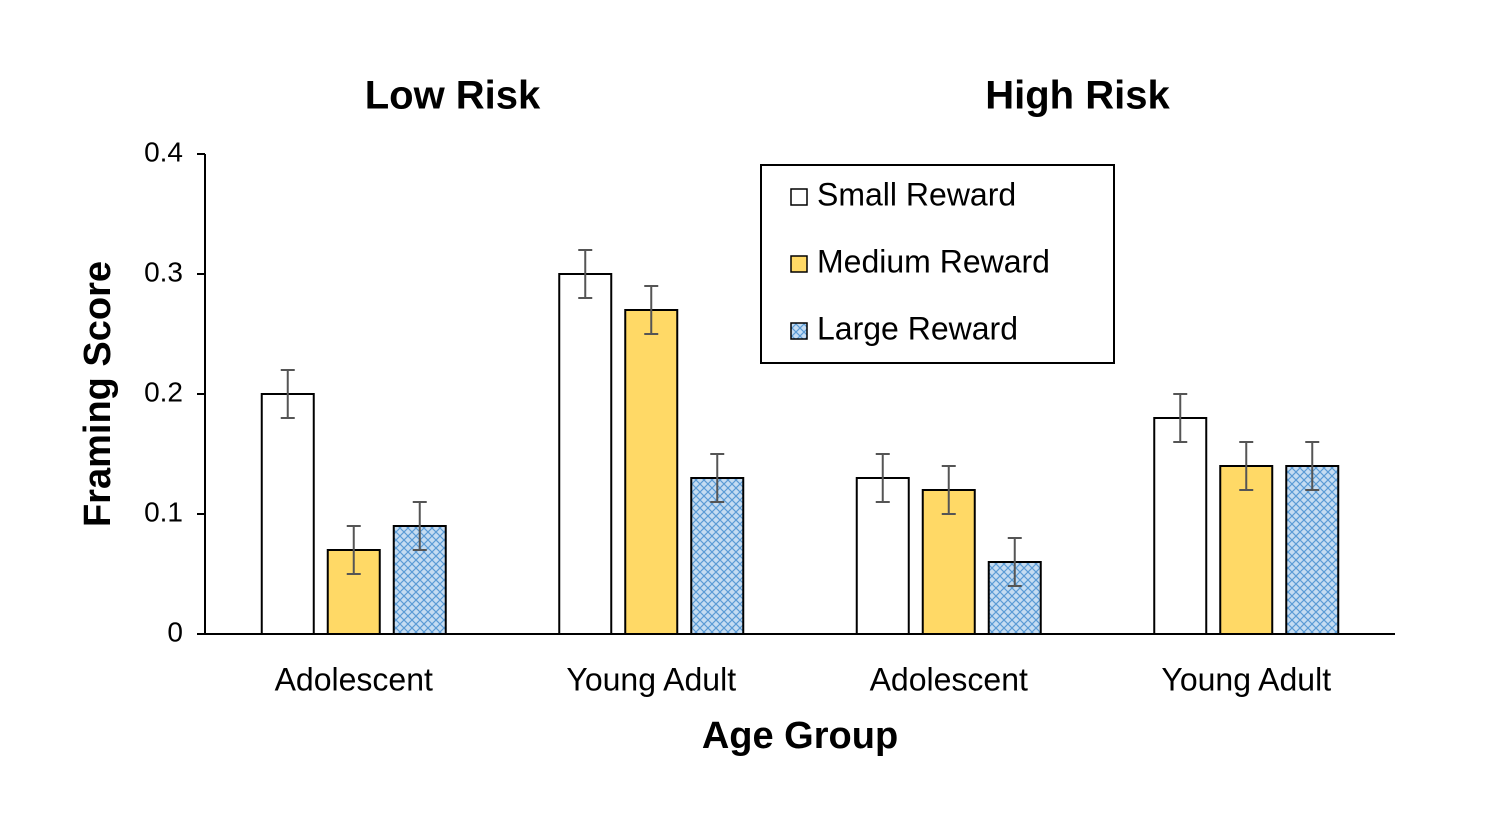 The width and height of the screenshot is (1504, 813). Describe the element at coordinates (163, 271) in the screenshot. I see `y-tick-label: 0.3` at that location.